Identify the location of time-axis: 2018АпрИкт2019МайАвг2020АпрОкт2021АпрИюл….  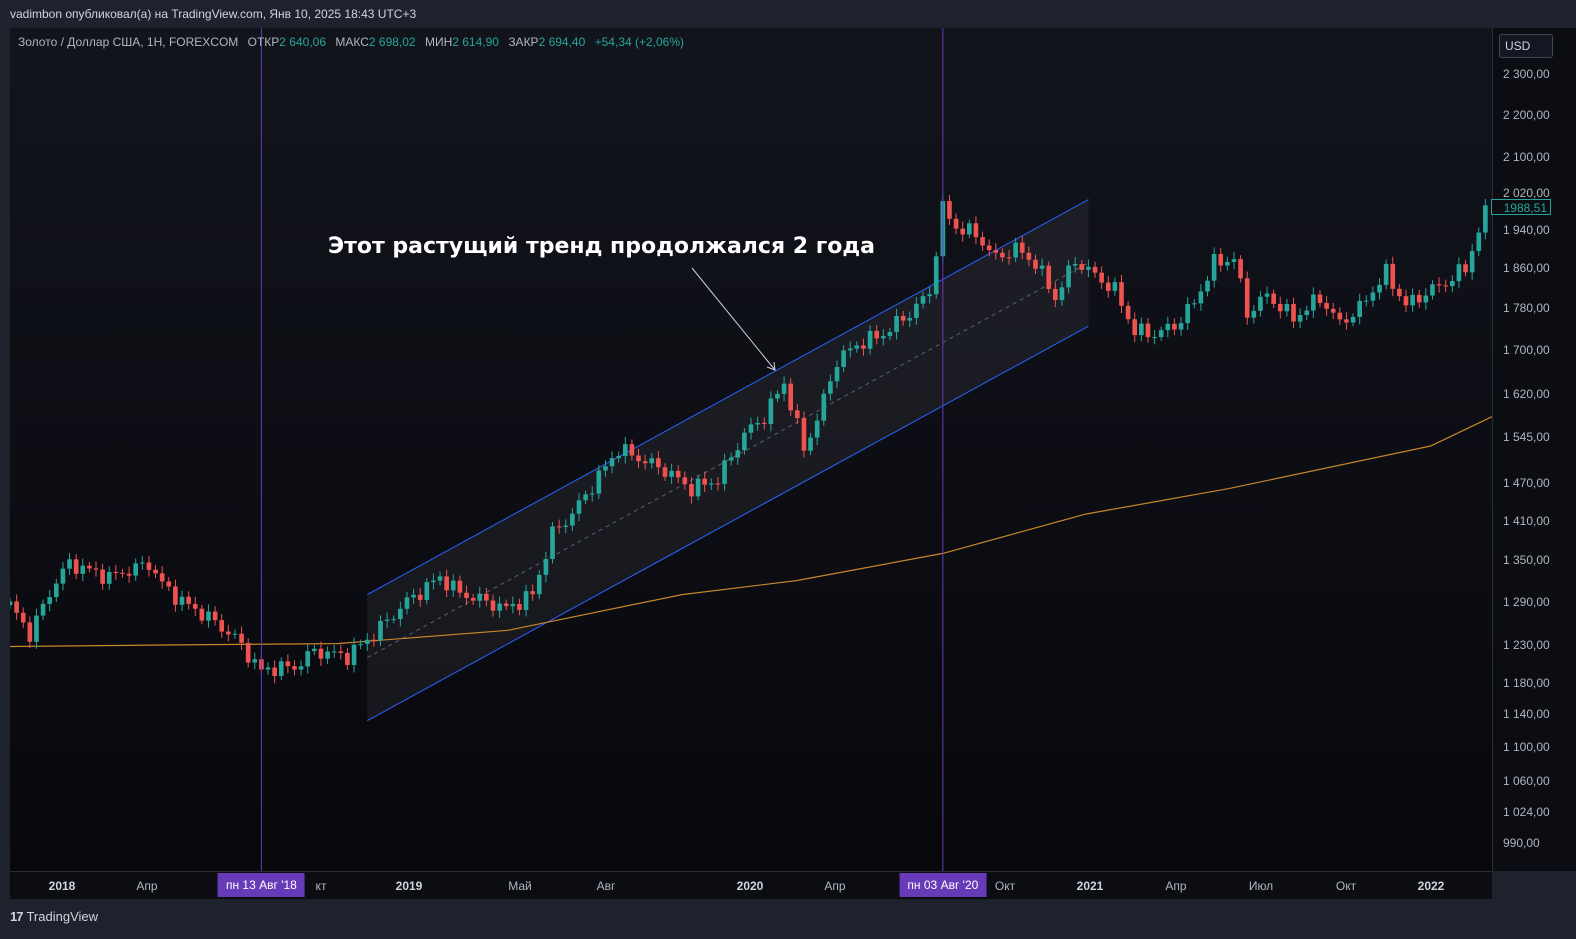
(751, 885).